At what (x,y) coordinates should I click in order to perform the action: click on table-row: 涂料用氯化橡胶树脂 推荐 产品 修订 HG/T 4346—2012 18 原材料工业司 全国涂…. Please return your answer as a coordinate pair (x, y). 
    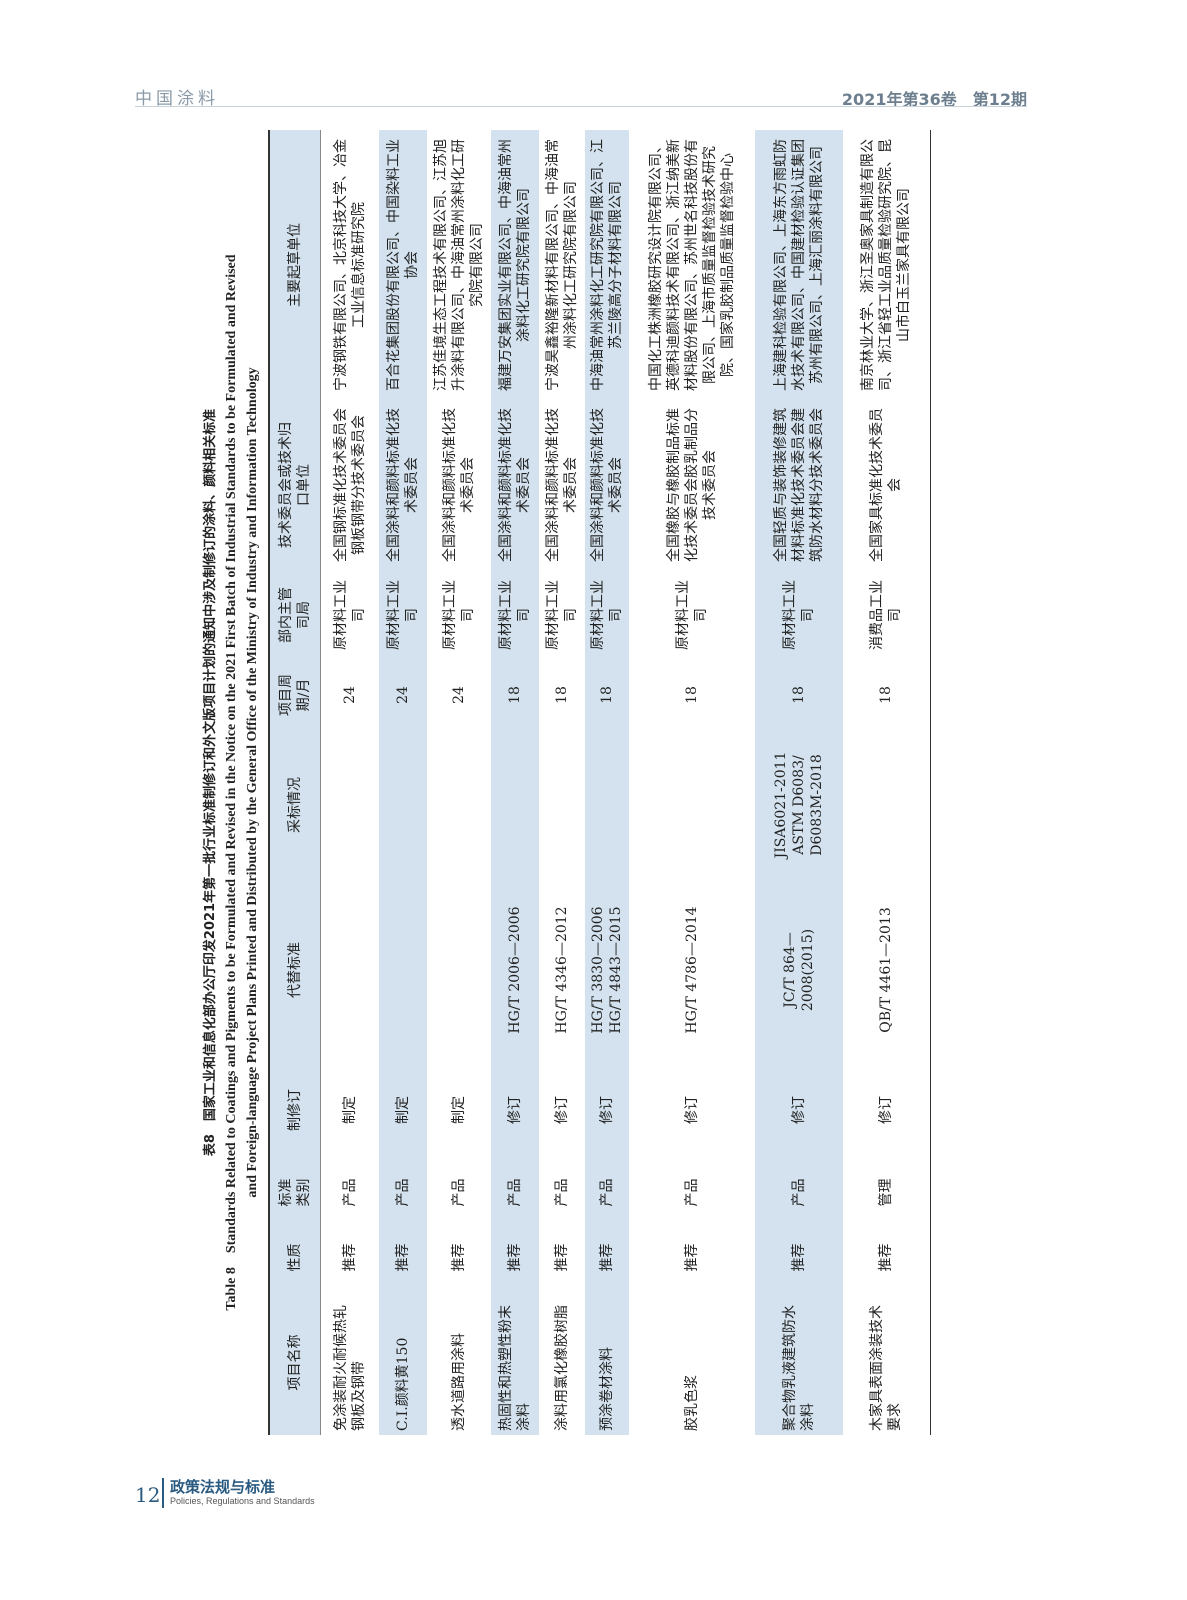
    Looking at the image, I should click on (562, 782).